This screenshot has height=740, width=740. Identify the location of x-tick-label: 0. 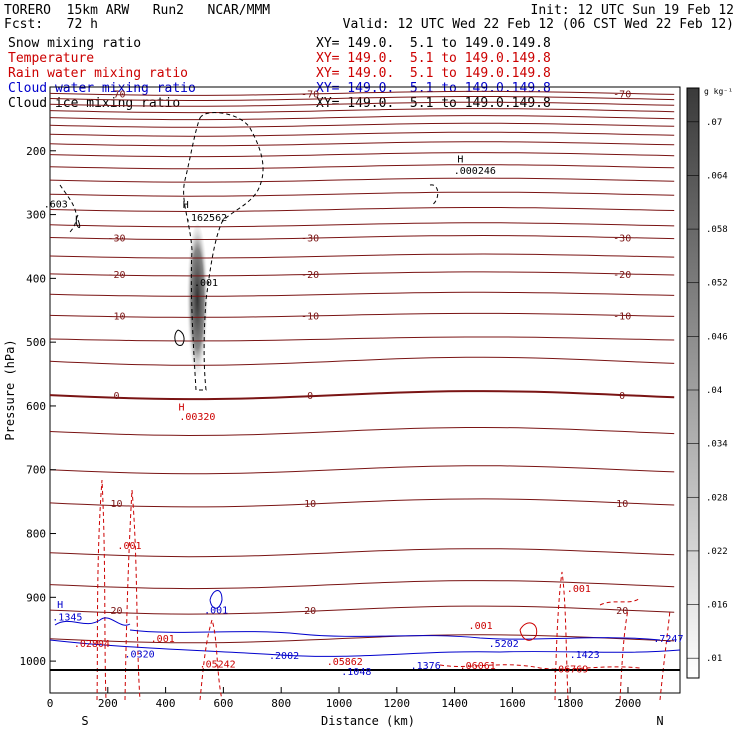
(50, 703).